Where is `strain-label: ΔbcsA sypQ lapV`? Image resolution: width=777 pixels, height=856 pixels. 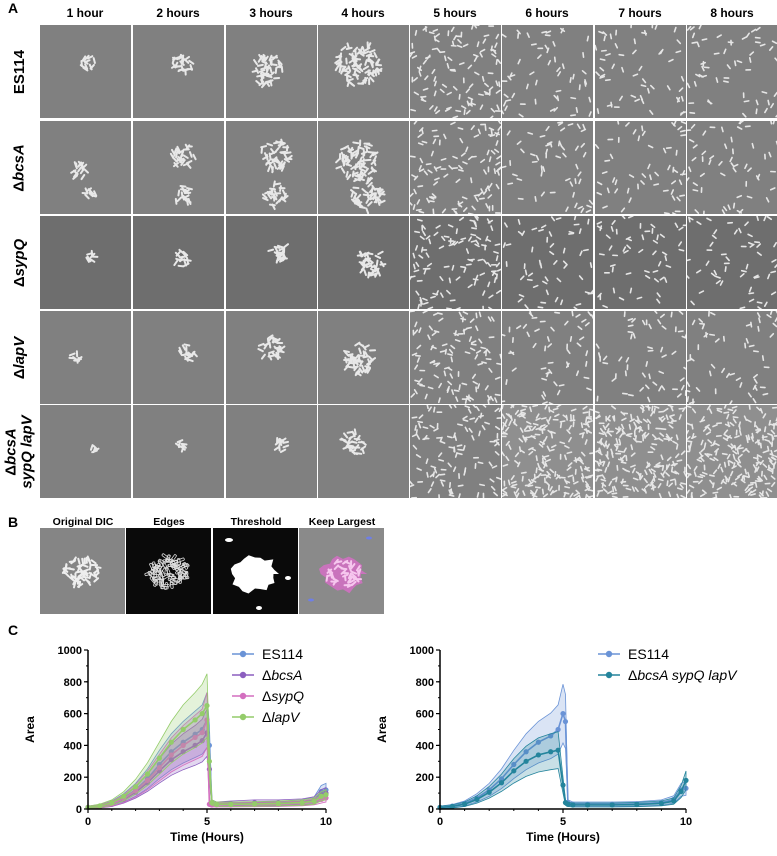 strain-label: ΔbcsA sypQ lapV is located at coordinates (20, 451).